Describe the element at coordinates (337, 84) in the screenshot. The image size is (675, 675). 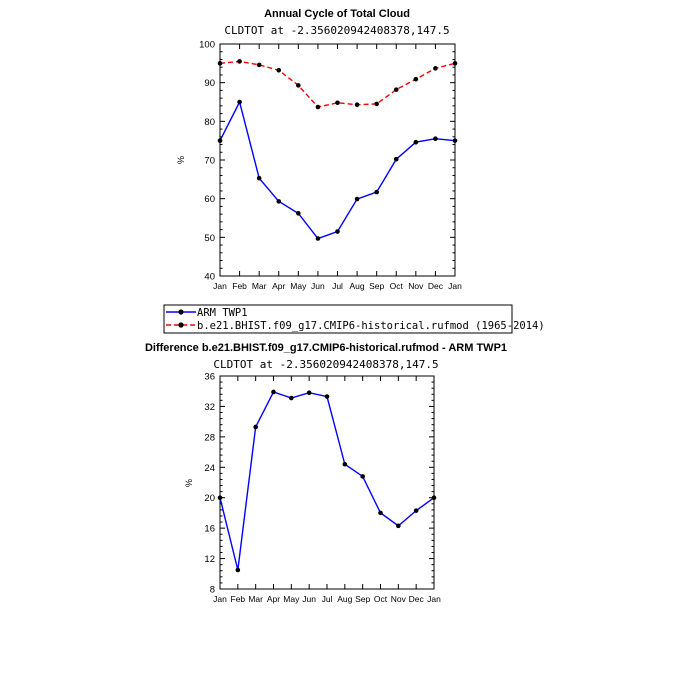
I see `top-series-1-line` at that location.